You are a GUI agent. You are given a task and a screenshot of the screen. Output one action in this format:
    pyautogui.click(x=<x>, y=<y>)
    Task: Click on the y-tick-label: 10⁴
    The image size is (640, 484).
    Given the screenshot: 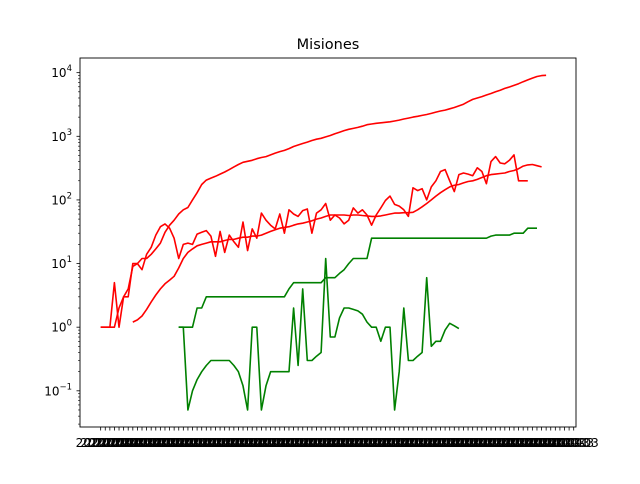 What is the action you would take?
    pyautogui.click(x=61, y=72)
    